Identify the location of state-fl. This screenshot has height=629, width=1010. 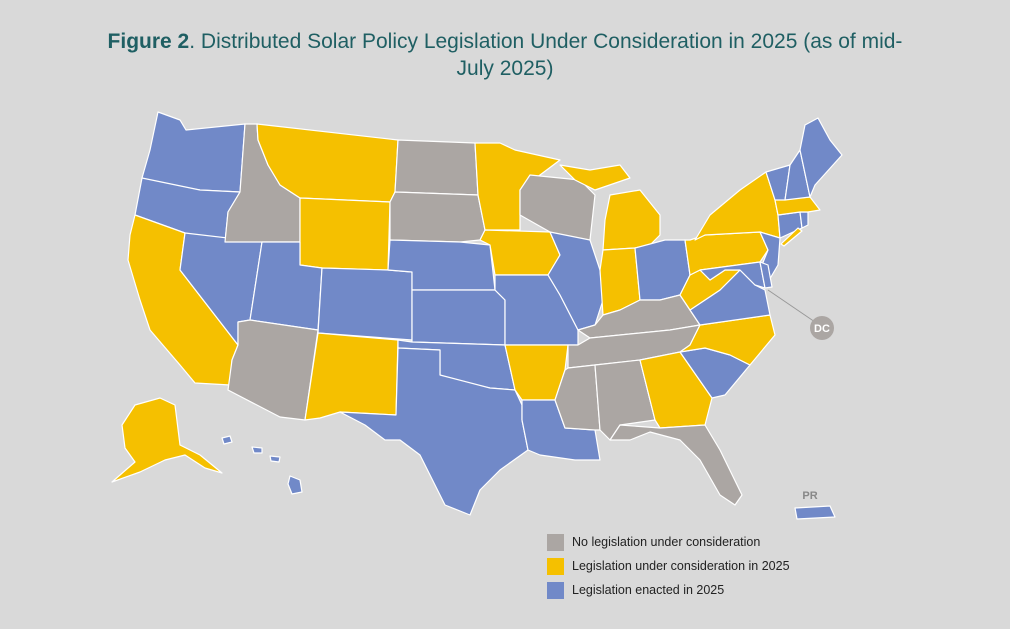
(676, 465).